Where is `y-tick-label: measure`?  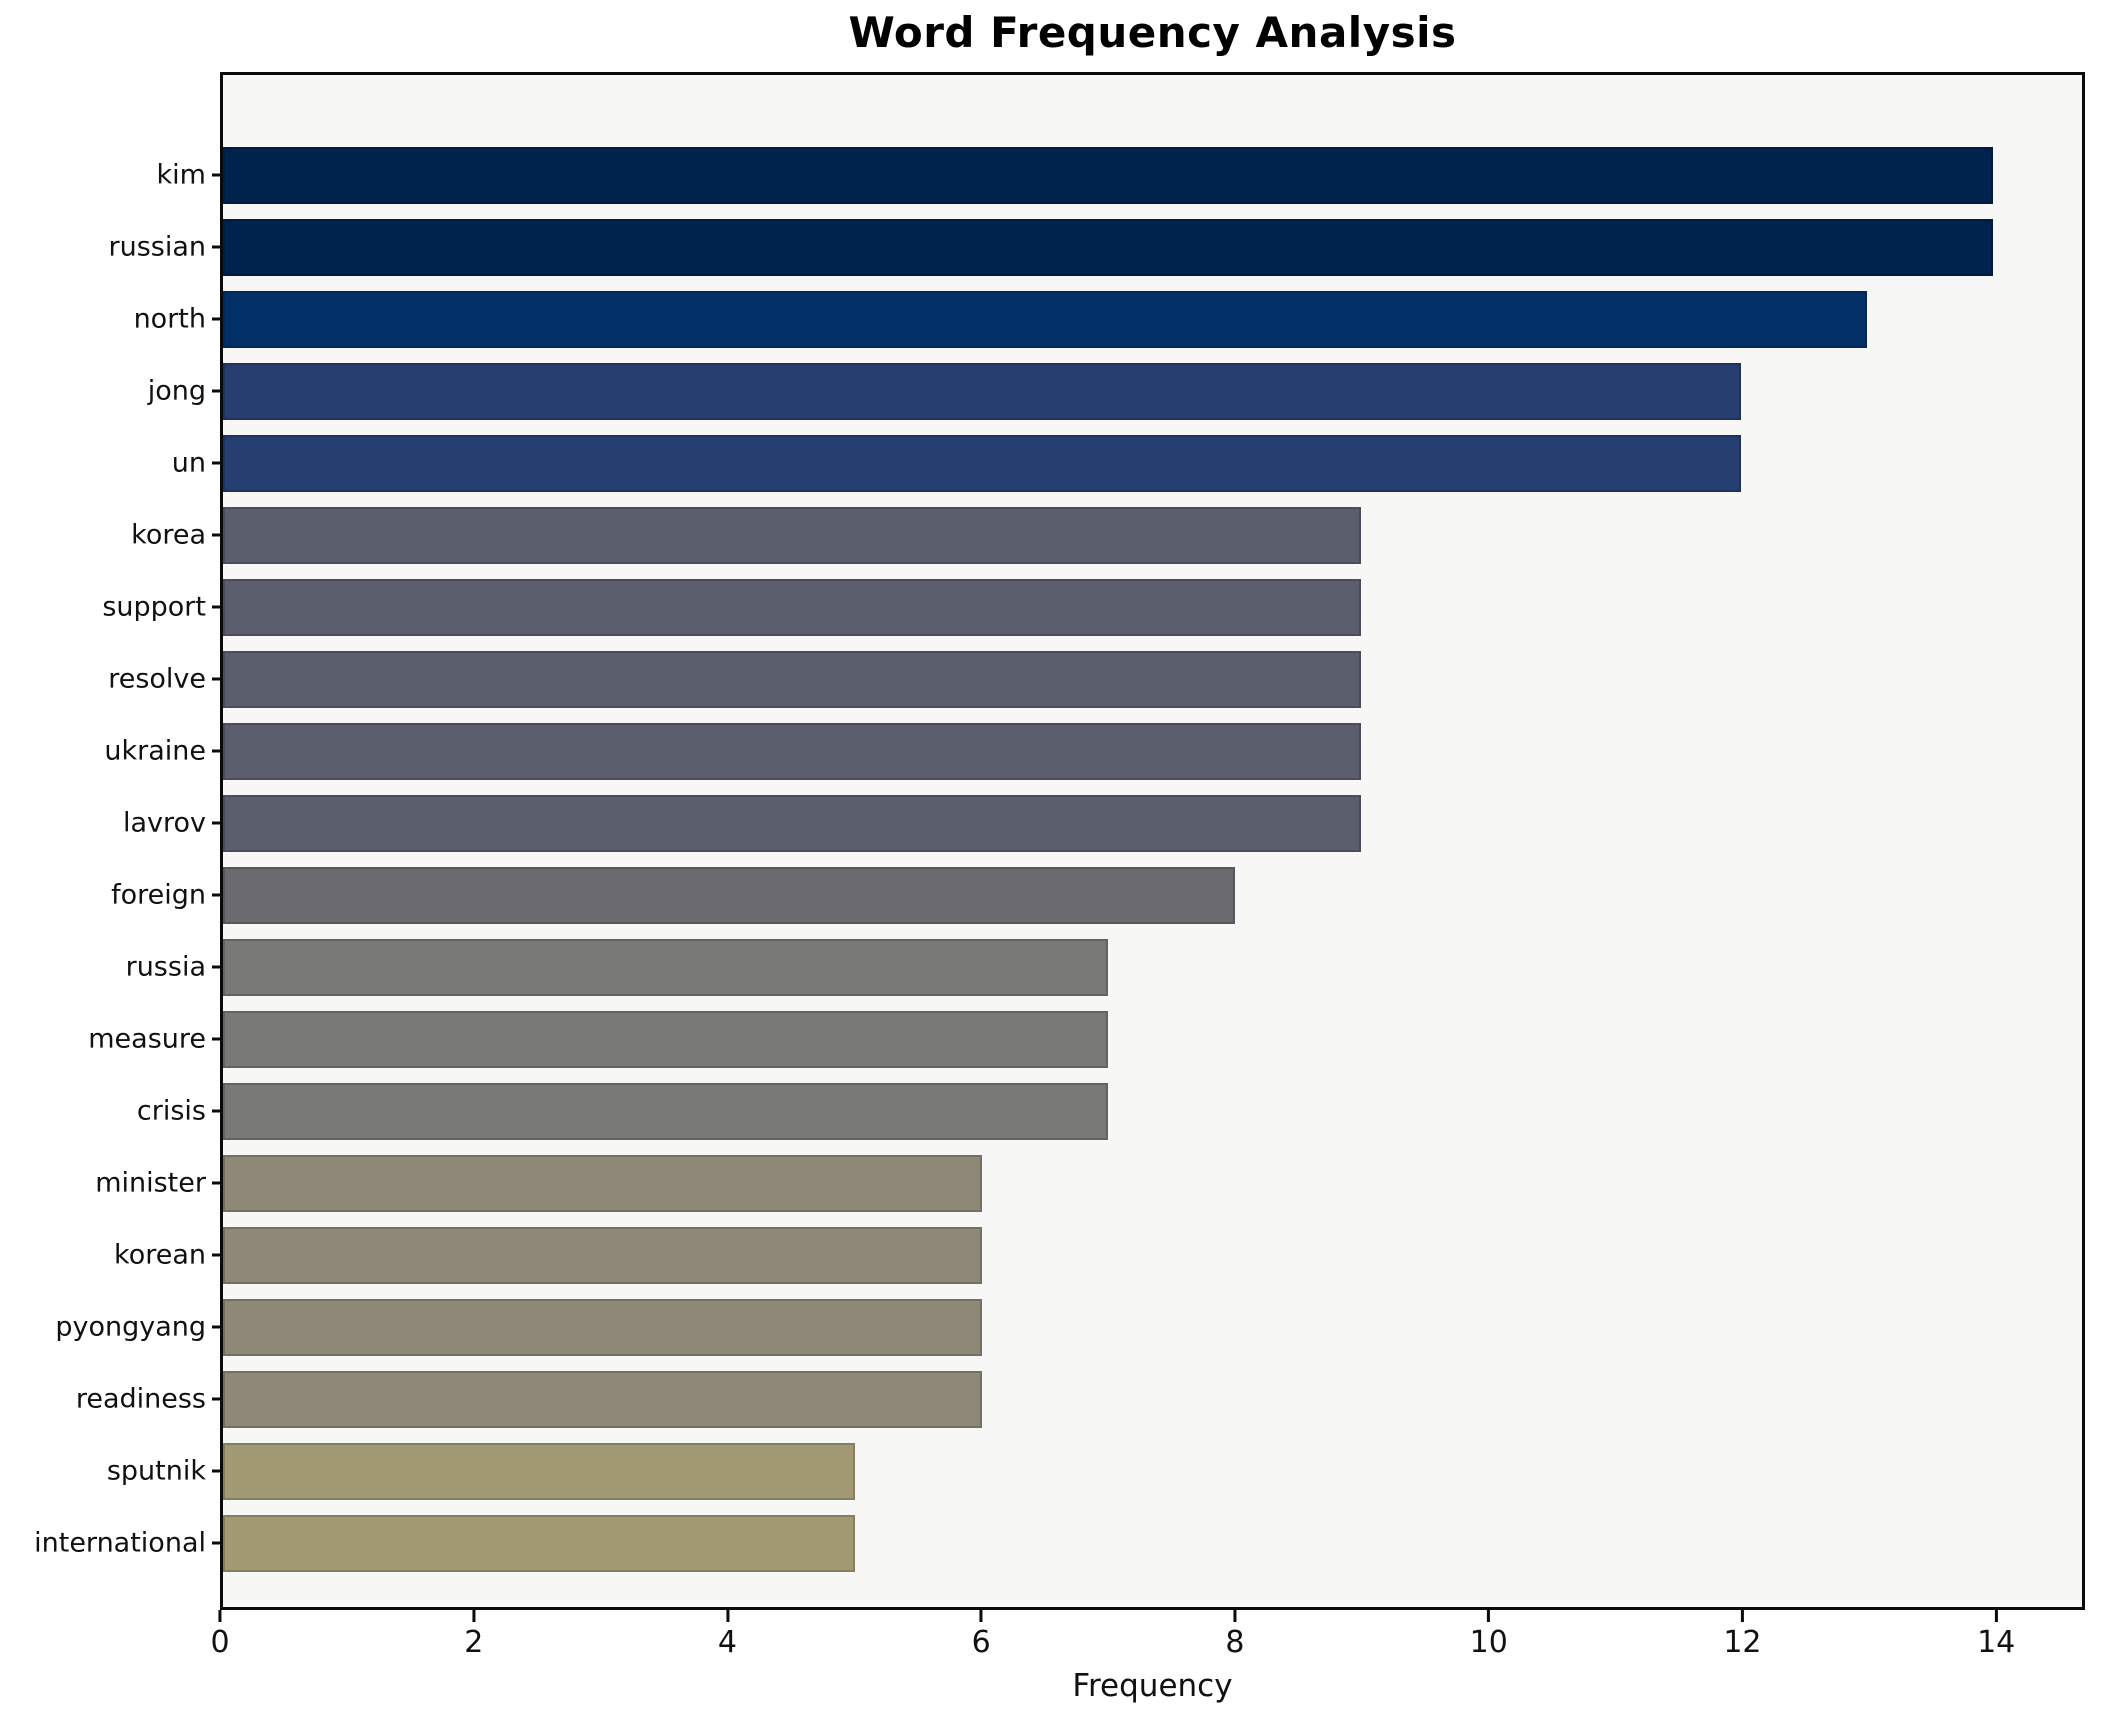
y-tick-label: measure is located at coordinates (147, 1039).